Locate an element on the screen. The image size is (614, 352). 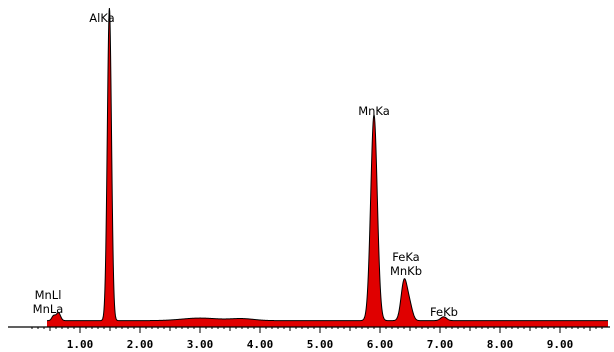
x-tick-label: 9.00 is located at coordinates (560, 344).